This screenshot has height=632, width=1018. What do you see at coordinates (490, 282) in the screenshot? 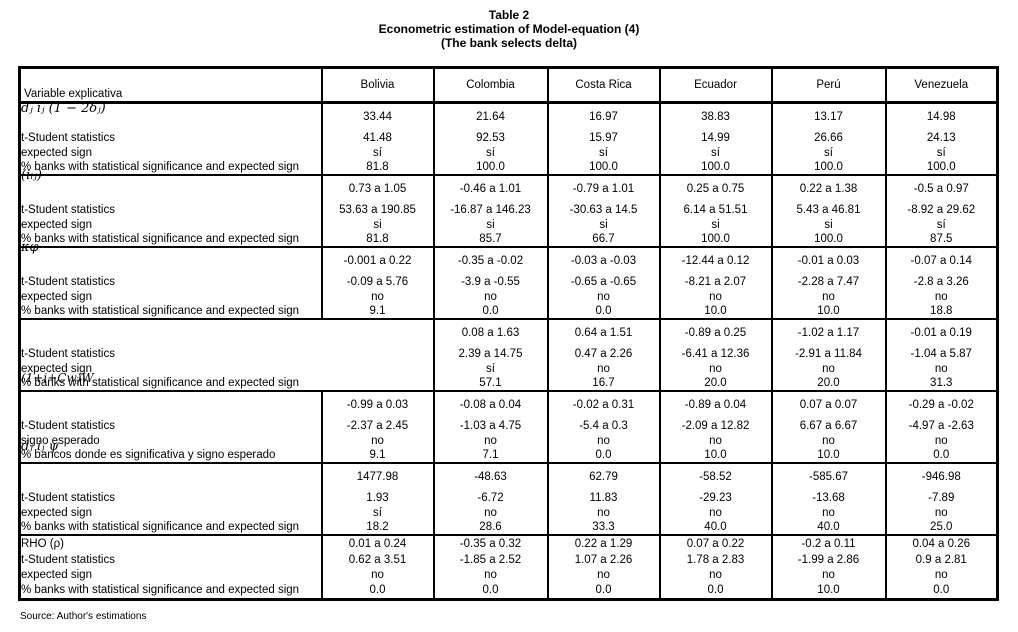
I see `cell: -3.9 a -0.55` at bounding box center [490, 282].